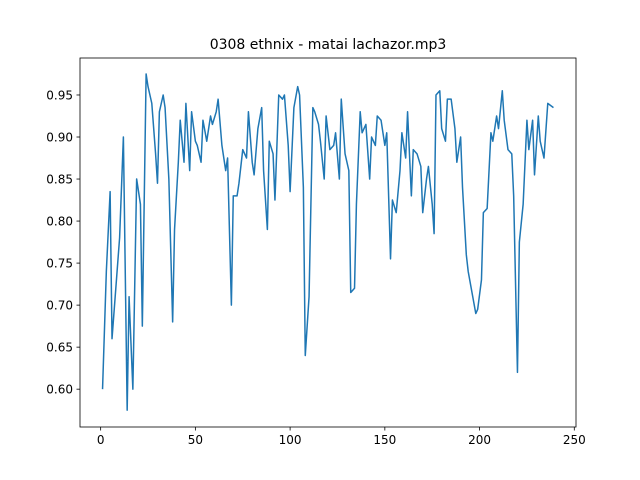 The height and width of the screenshot is (480, 640). Describe the element at coordinates (59, 306) in the screenshot. I see `y-tick-label: 0.70` at that location.